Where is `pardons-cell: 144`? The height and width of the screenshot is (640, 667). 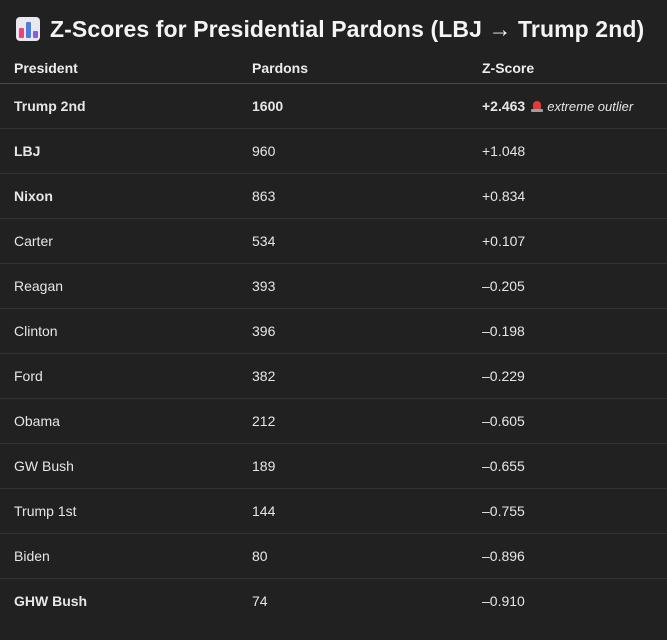 pardons-cell: 144 is located at coordinates (353, 511).